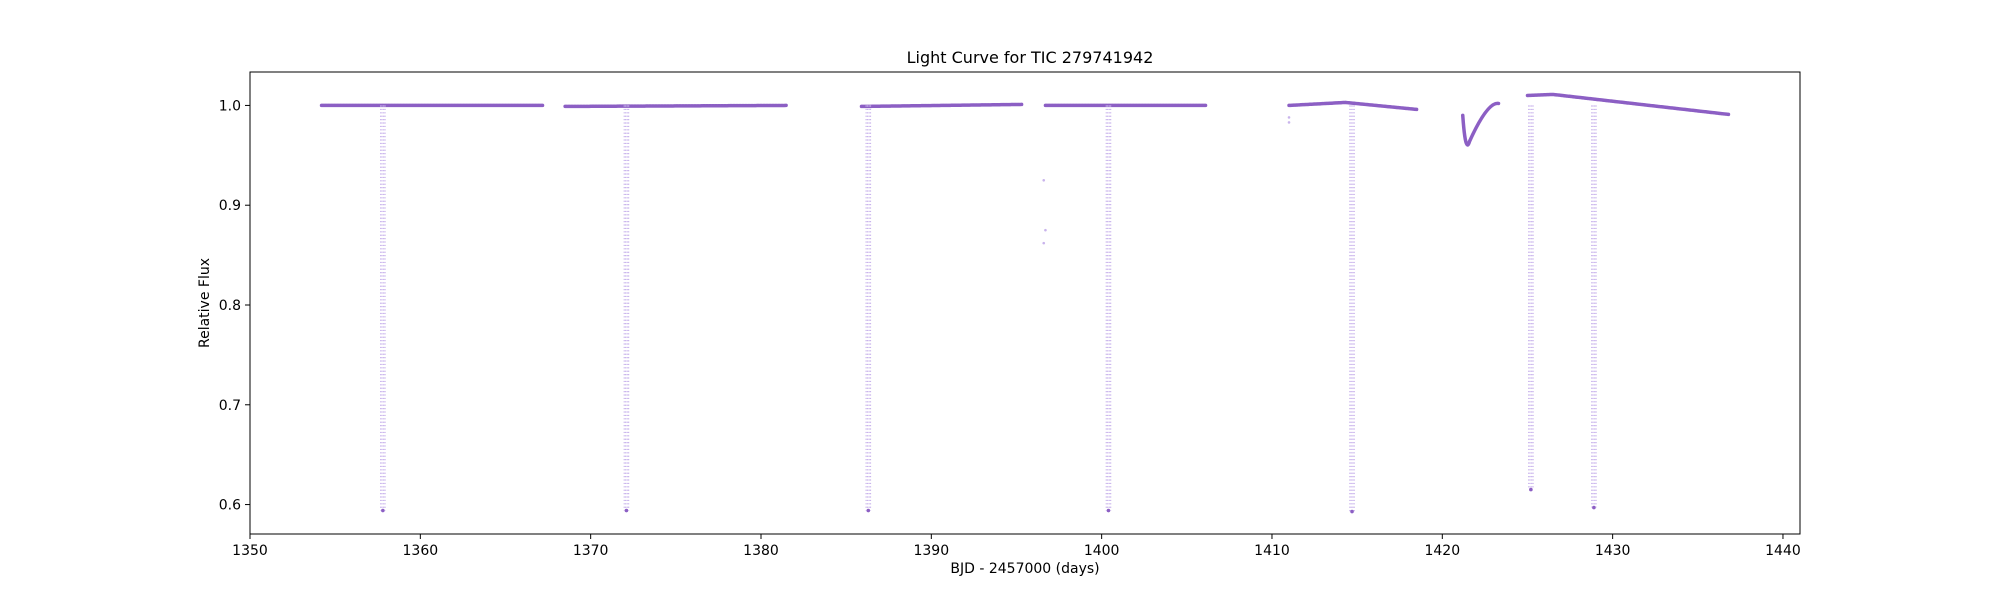  I want to click on x-tick-label: 1360, so click(421, 551).